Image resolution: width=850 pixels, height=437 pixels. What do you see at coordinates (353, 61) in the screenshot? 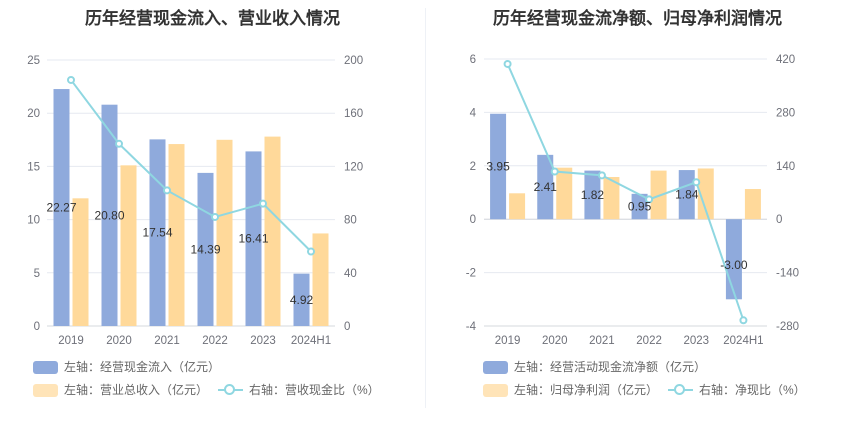
I see `y-right-tick-label: 200` at bounding box center [353, 61].